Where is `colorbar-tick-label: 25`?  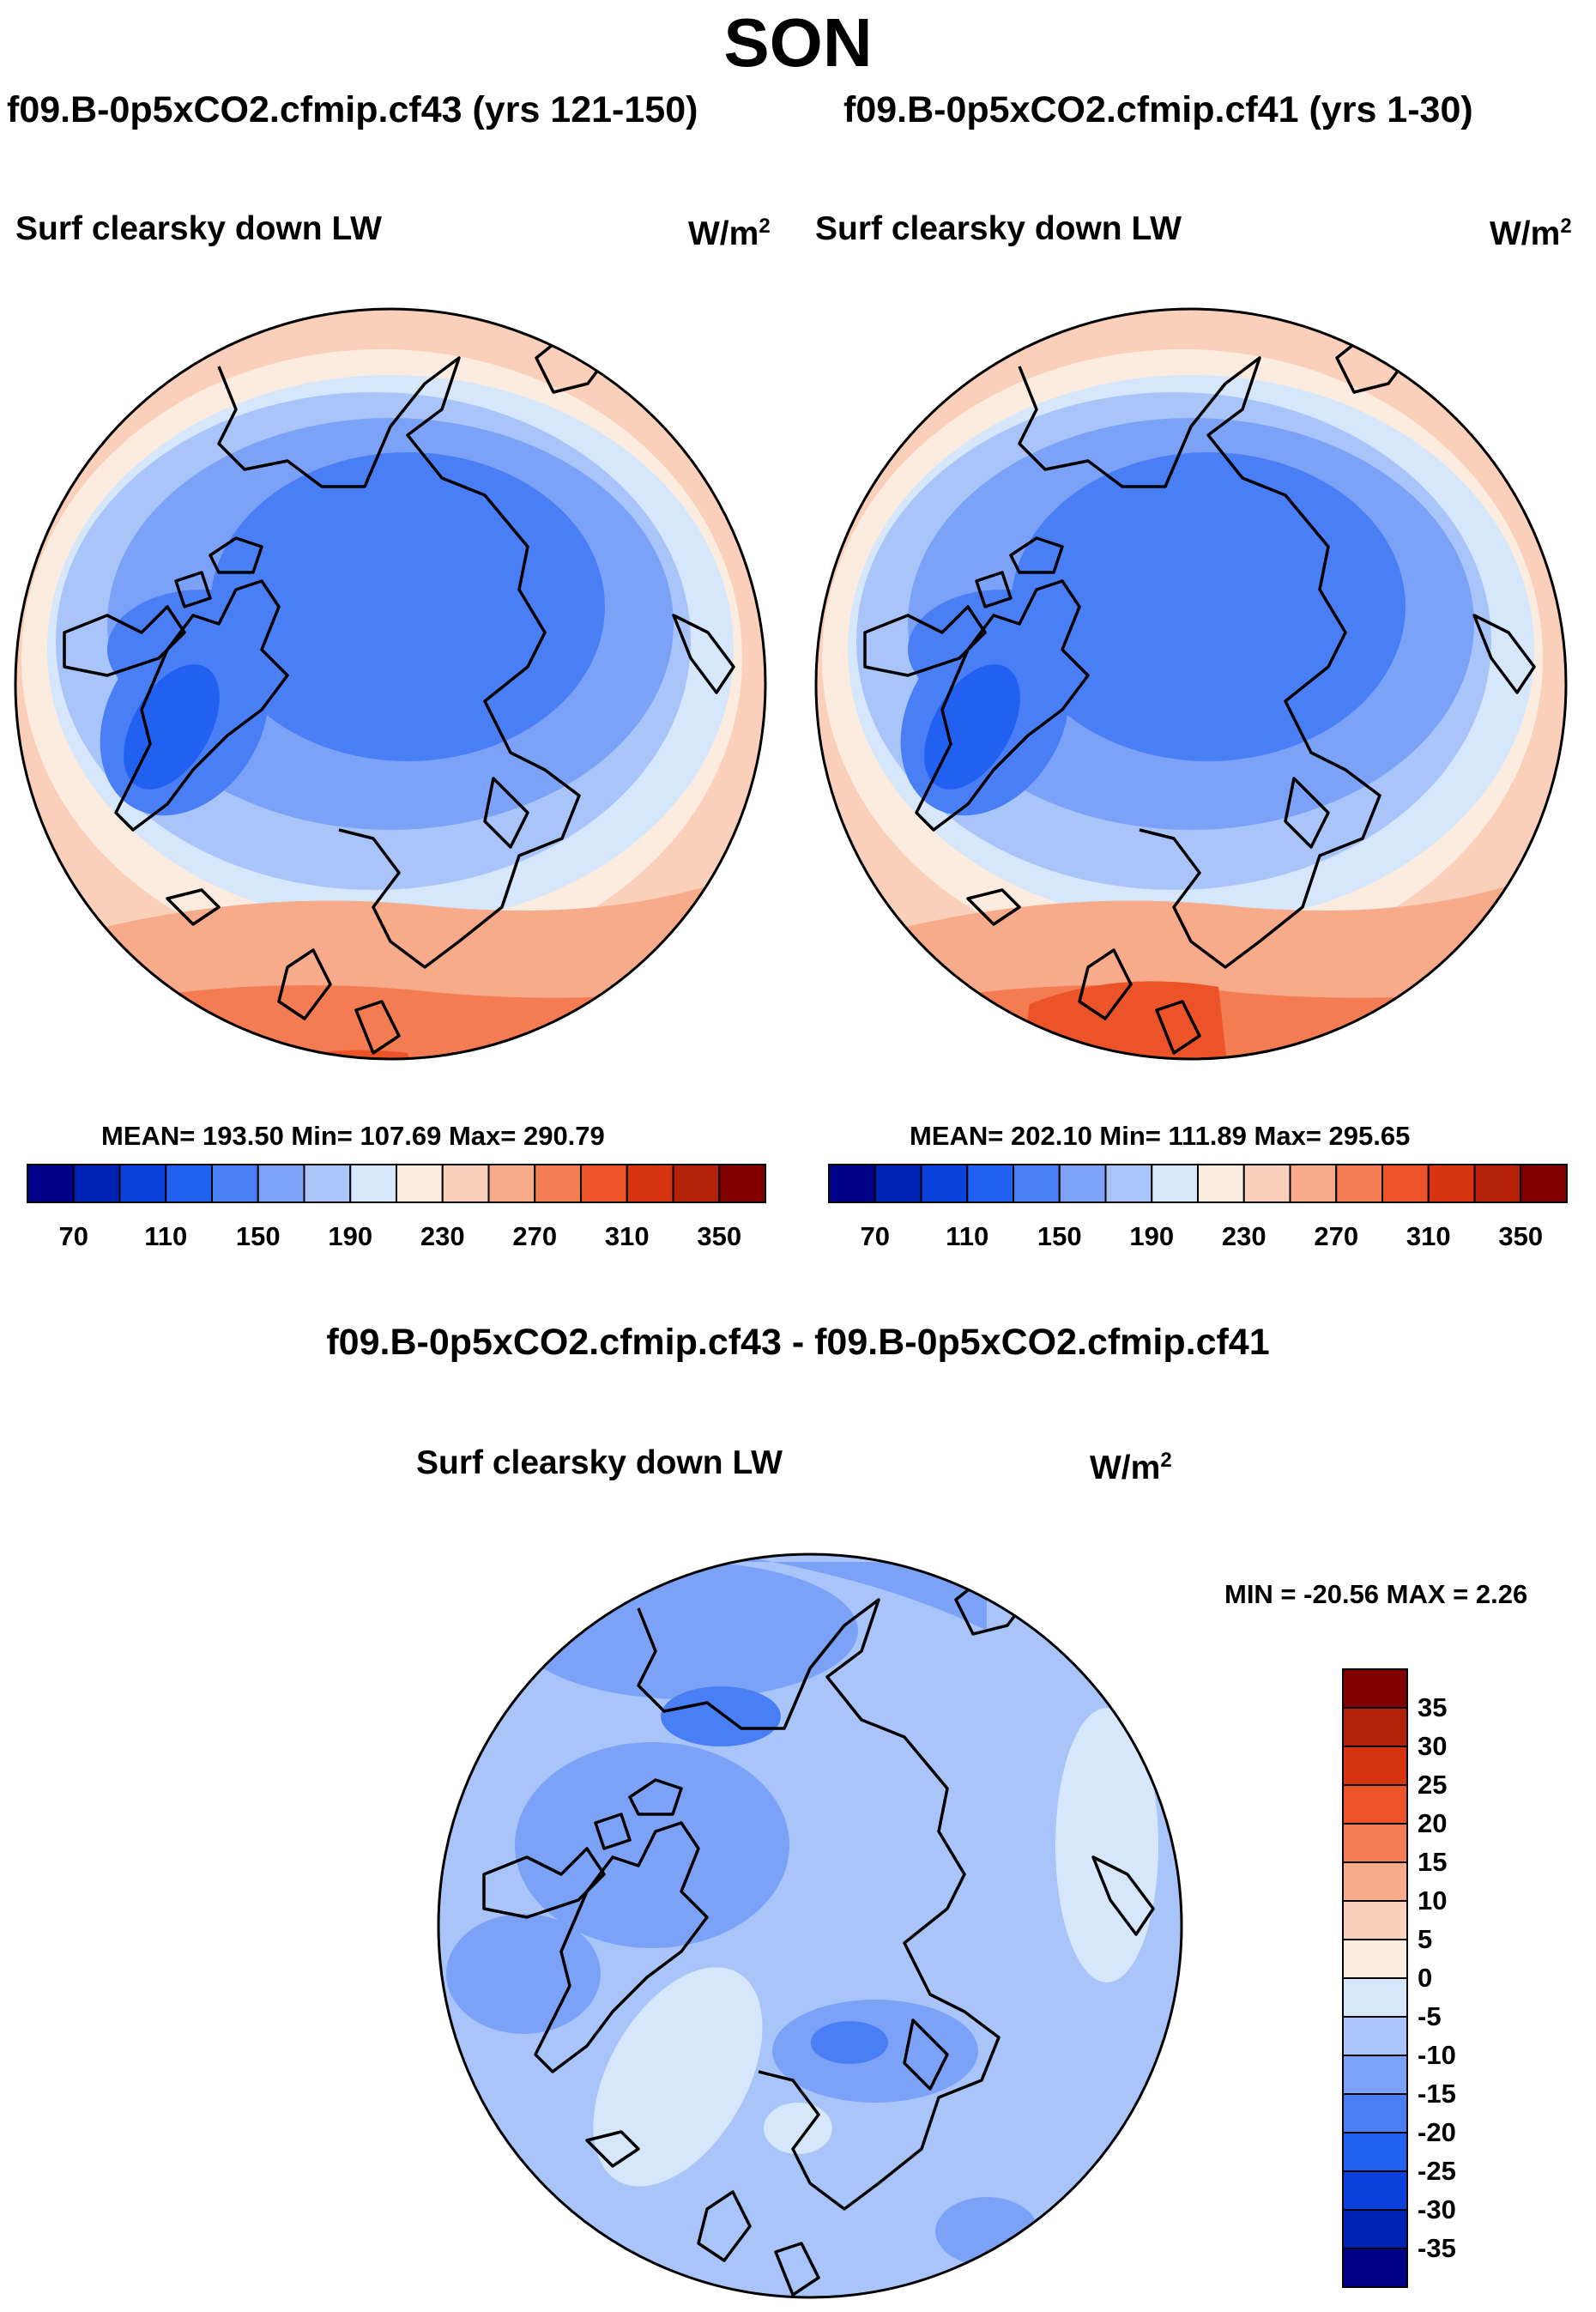 colorbar-tick-label: 25 is located at coordinates (1433, 1785).